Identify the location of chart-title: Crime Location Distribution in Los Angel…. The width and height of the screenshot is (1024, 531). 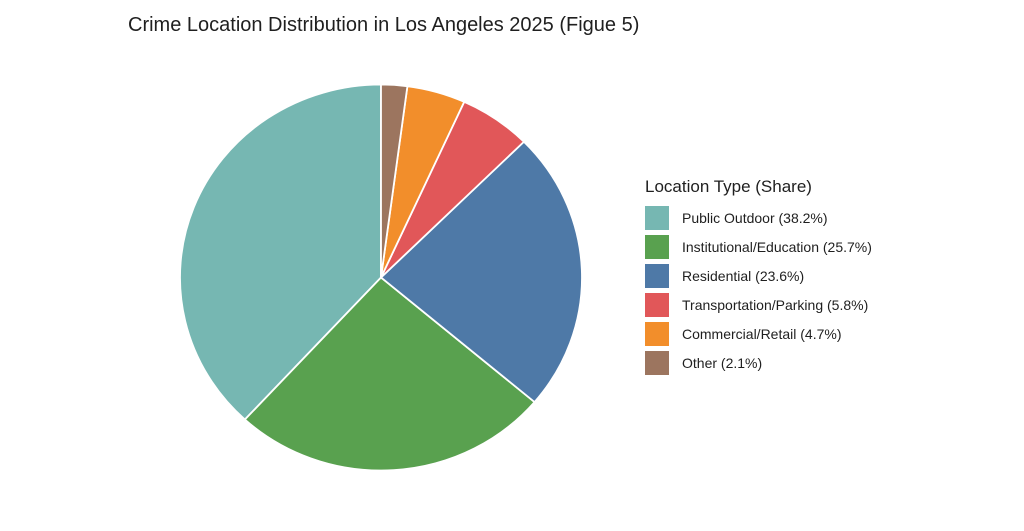
(384, 25).